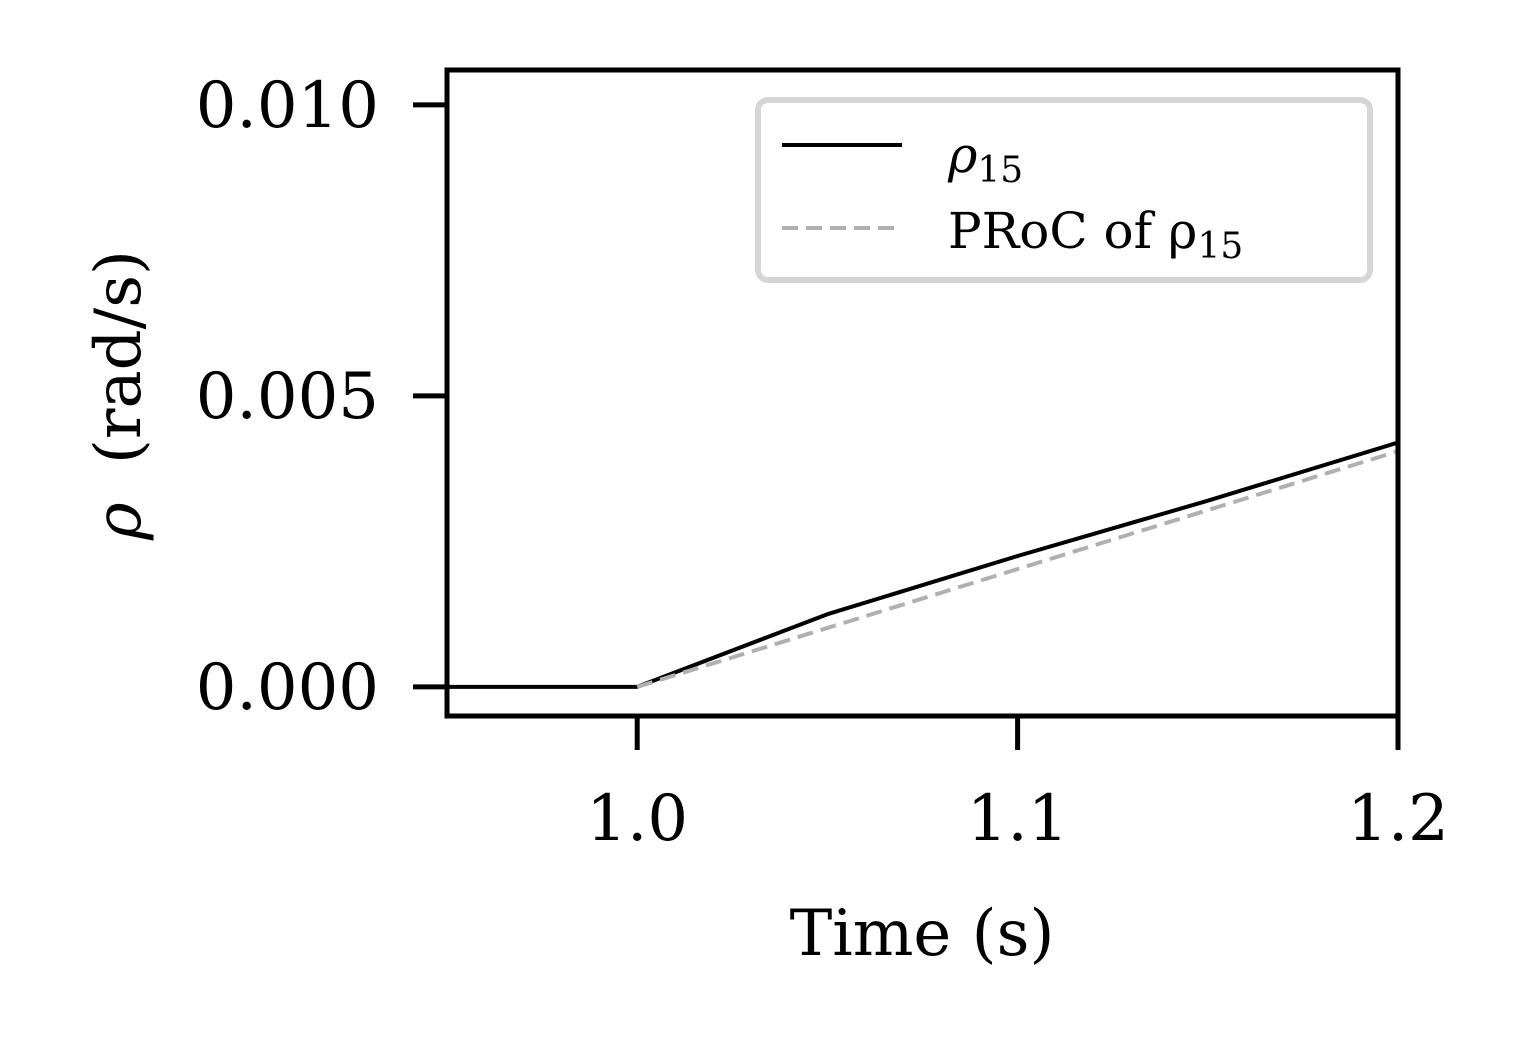 The image size is (1525, 1044). Describe the element at coordinates (119, 357) in the screenshot. I see `y-axis-unit: (rad/s)` at that location.